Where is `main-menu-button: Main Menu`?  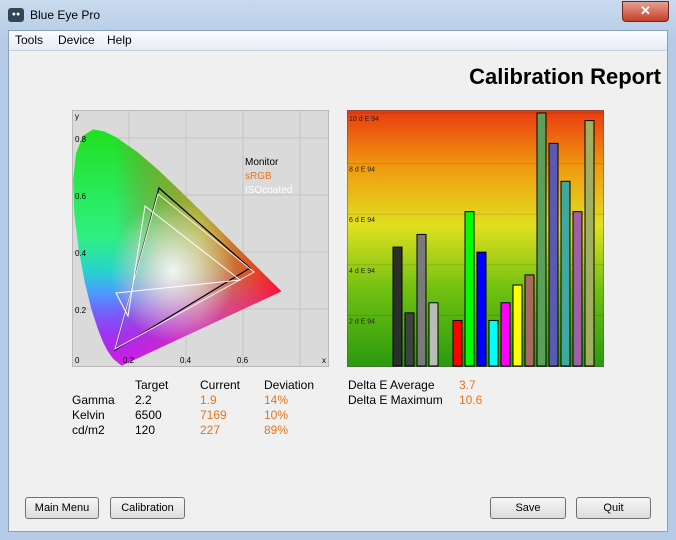
main-menu-button: Main Menu is located at coordinates (62, 508).